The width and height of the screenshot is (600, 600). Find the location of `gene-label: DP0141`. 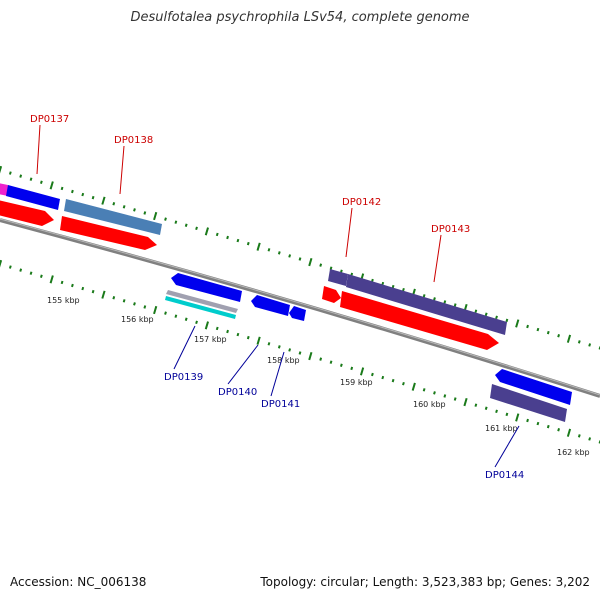

gene-label: DP0141 is located at coordinates (280, 404).